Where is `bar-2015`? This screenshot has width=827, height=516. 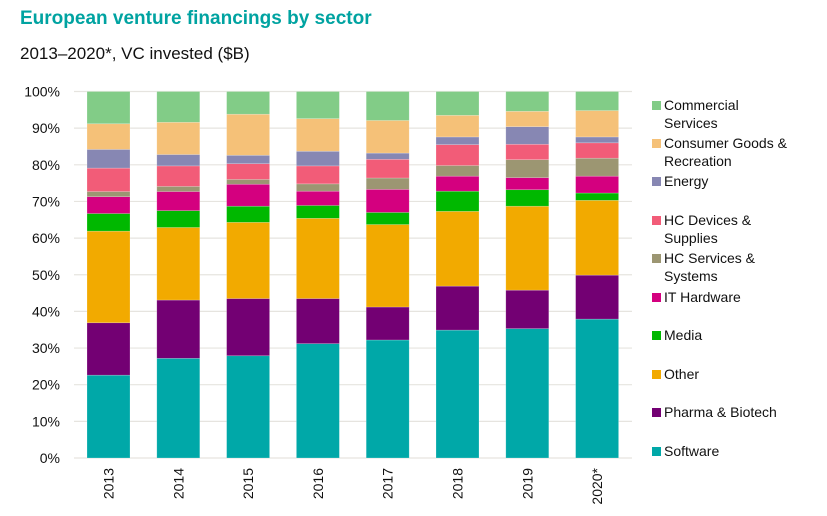
bar-2015 is located at coordinates (248, 275).